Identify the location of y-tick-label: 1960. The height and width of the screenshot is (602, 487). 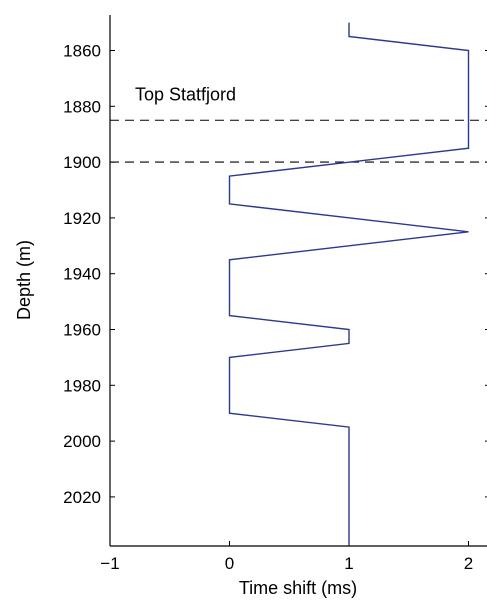
(82, 330).